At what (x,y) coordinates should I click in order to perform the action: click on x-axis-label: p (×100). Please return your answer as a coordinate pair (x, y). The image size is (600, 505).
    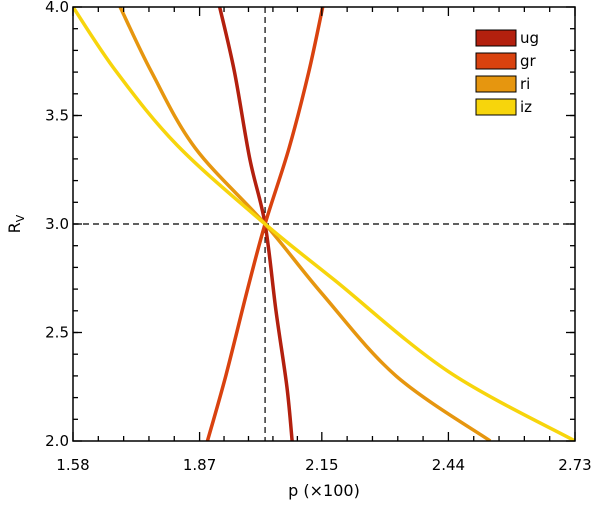
    Looking at the image, I should click on (324, 490).